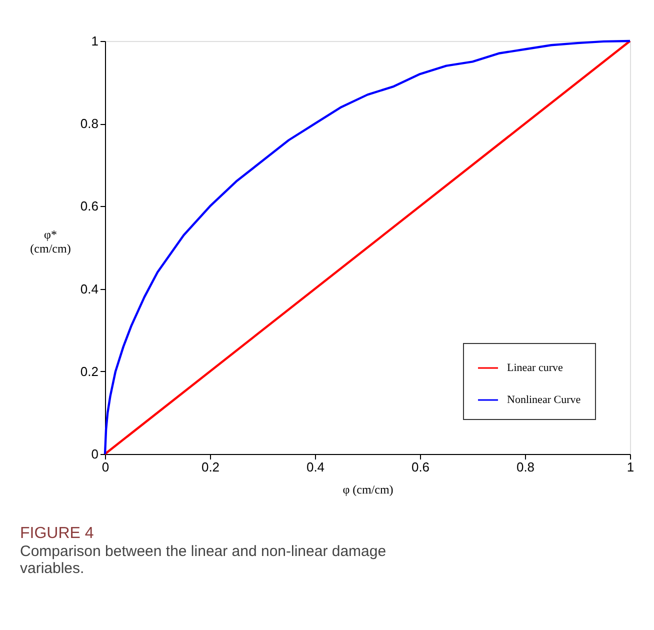 The height and width of the screenshot is (630, 654). Describe the element at coordinates (525, 467) in the screenshot. I see `x-tick-label: 0.8` at that location.